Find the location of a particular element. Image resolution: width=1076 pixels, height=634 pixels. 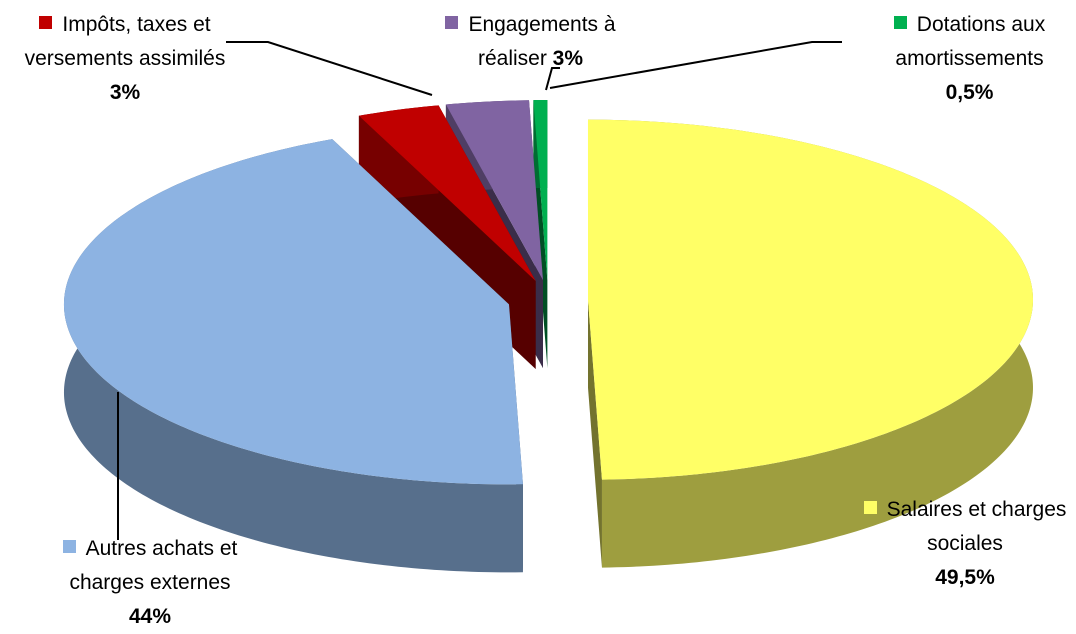

label-value: 44% is located at coordinates (150, 616).